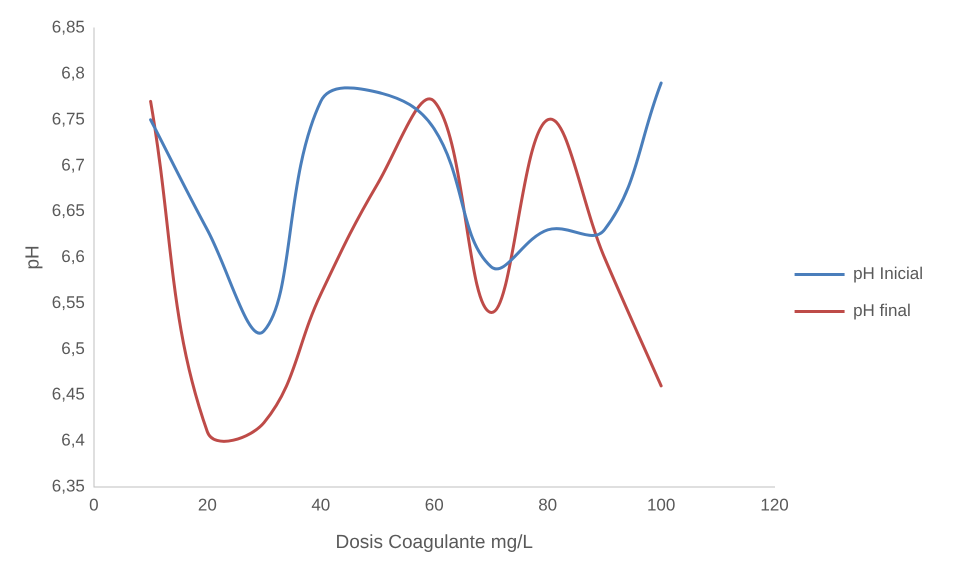 This screenshot has width=955, height=579. What do you see at coordinates (207, 505) in the screenshot?
I see `x-tick-label: 20` at bounding box center [207, 505].